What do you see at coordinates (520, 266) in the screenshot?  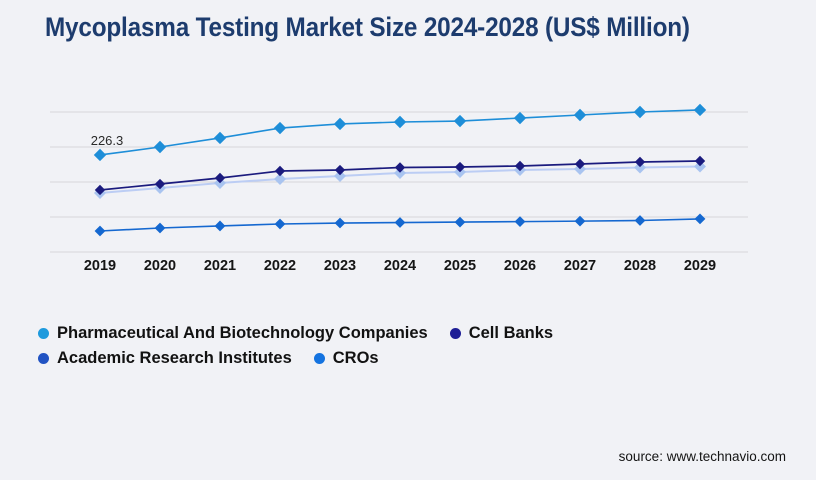 I see `x-axis-label: 2026` at bounding box center [520, 266].